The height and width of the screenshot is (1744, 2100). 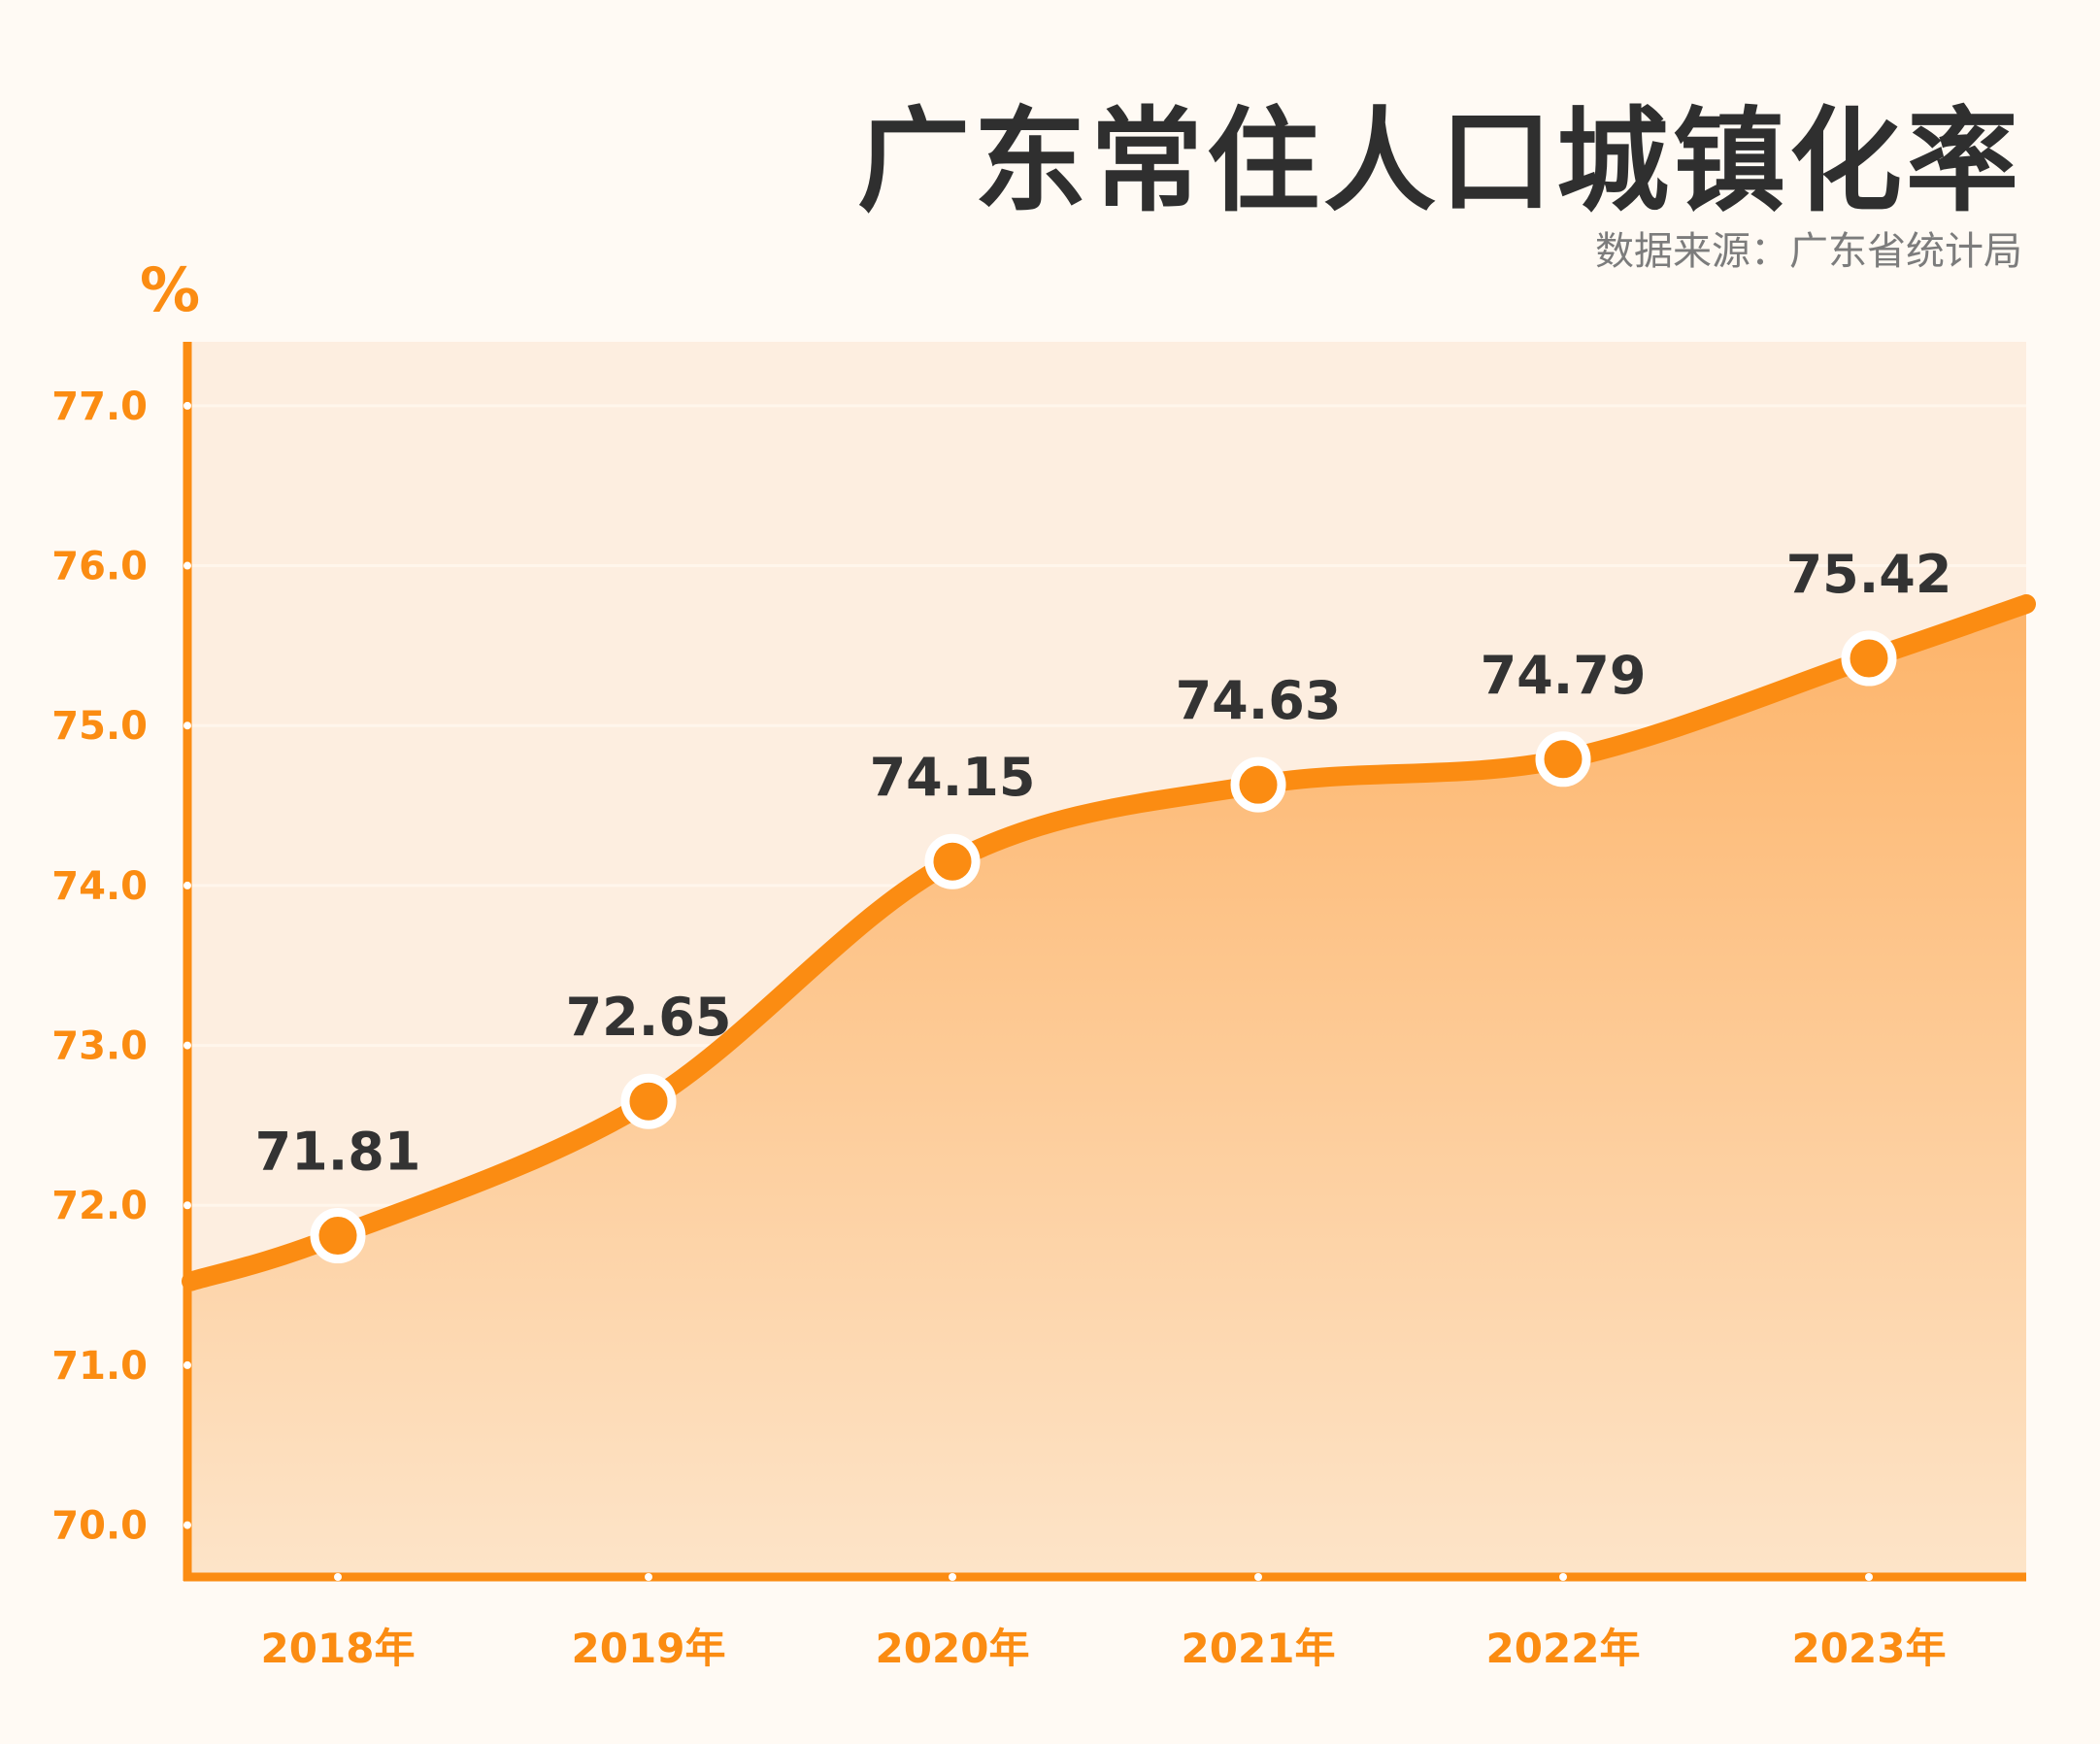 What do you see at coordinates (1869, 1648) in the screenshot?
I see `x-tick-label: 2023年` at bounding box center [1869, 1648].